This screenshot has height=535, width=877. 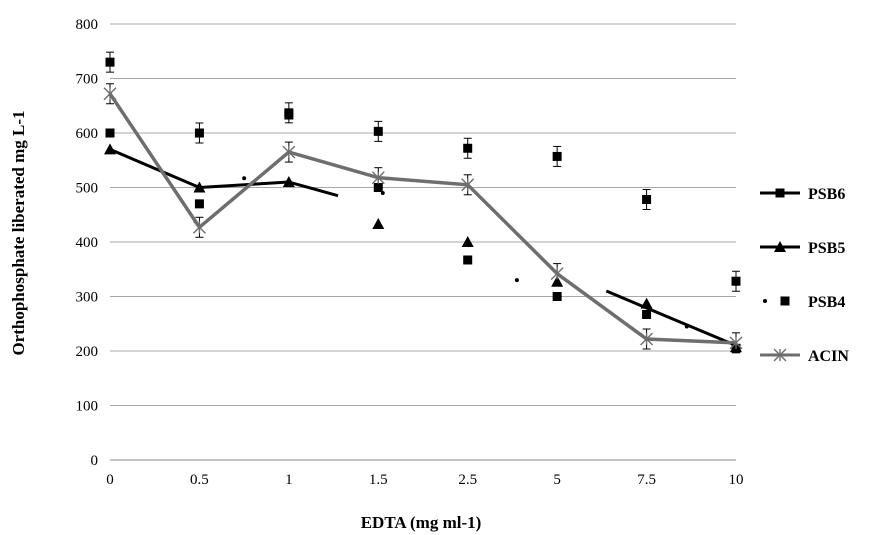 I want to click on legend-label: ACIN, so click(x=828, y=356).